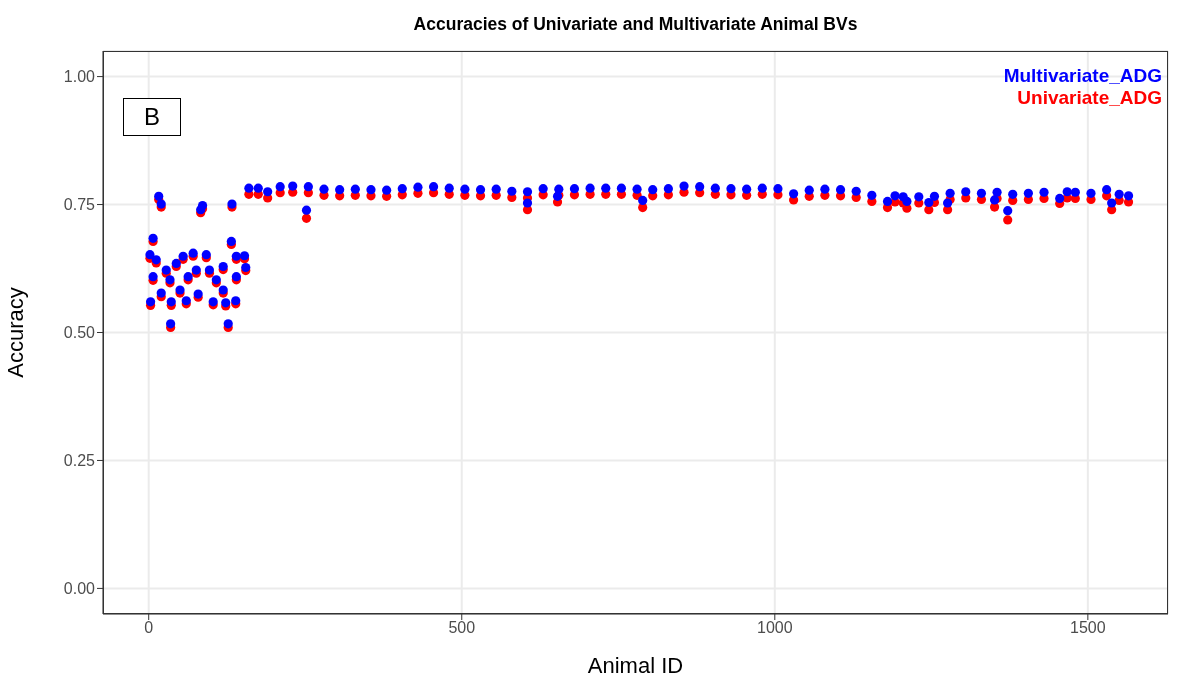  I want to click on annotation: B, so click(152, 117).